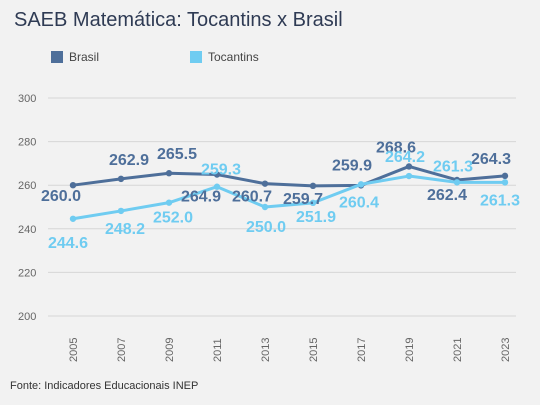 This screenshot has width=540, height=405. Describe the element at coordinates (196, 57) in the screenshot. I see `legend-swatch-tocantins` at that location.